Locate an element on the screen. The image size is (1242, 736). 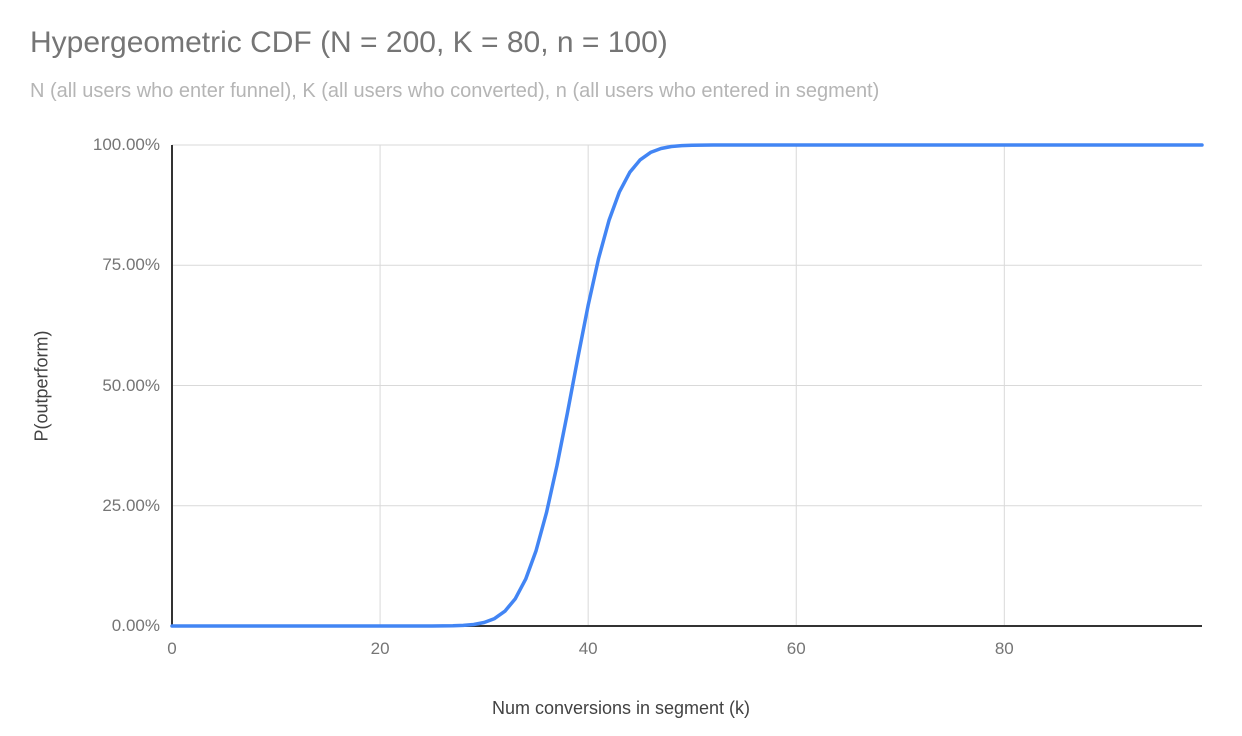
x-tick-label: 20 is located at coordinates (380, 648).